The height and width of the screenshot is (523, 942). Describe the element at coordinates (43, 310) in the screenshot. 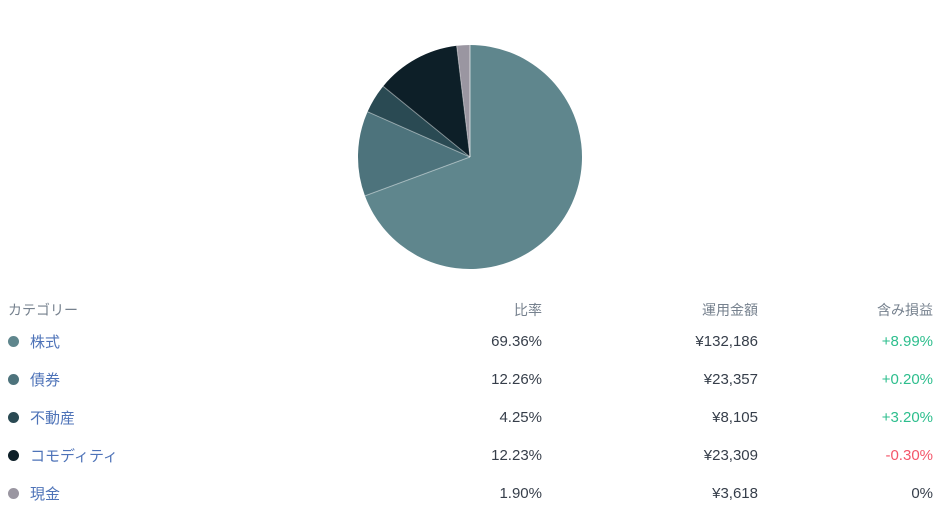

I see `header-category: カテゴリー` at that location.